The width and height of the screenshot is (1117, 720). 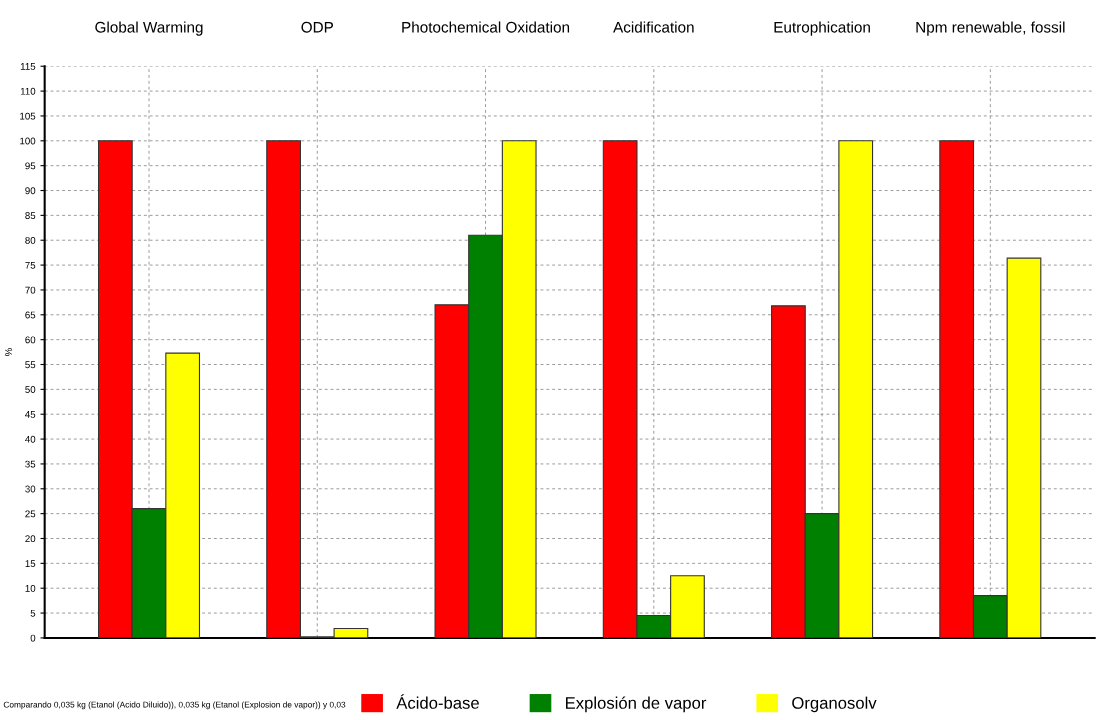 What do you see at coordinates (653, 27) in the screenshot?
I see `x-tick-label: Acidification` at bounding box center [653, 27].